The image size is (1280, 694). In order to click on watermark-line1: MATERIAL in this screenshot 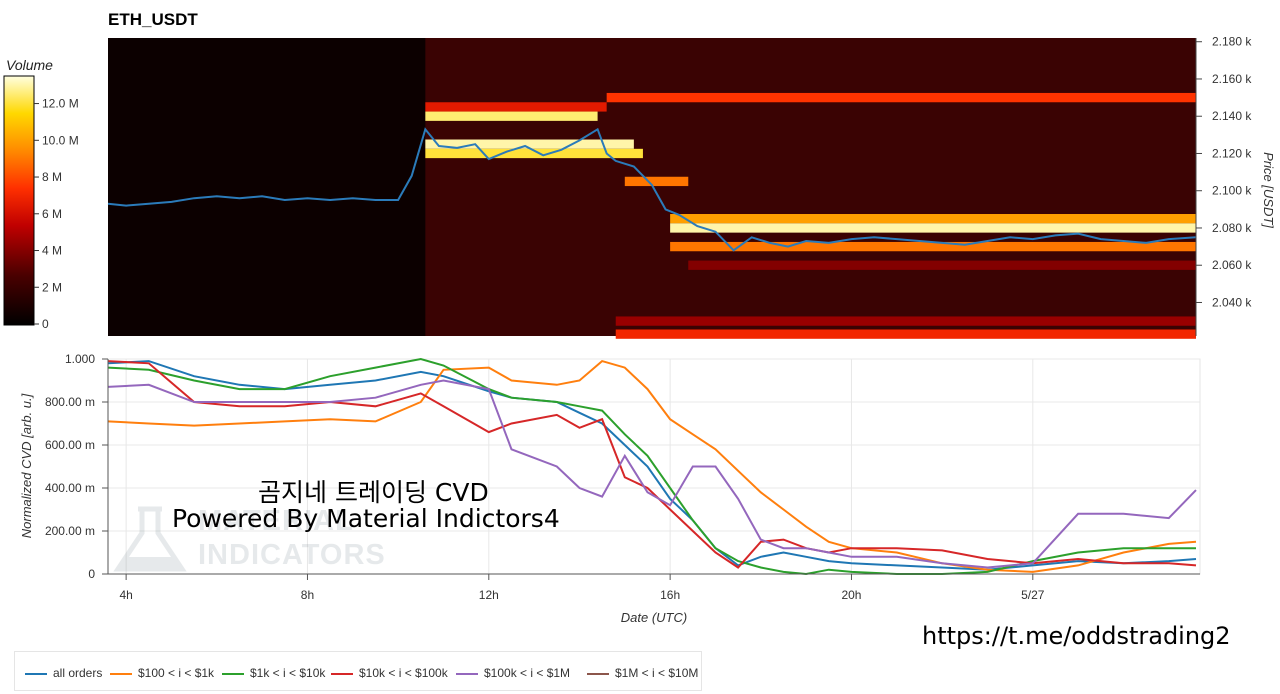, I will do `click(276, 521)`.